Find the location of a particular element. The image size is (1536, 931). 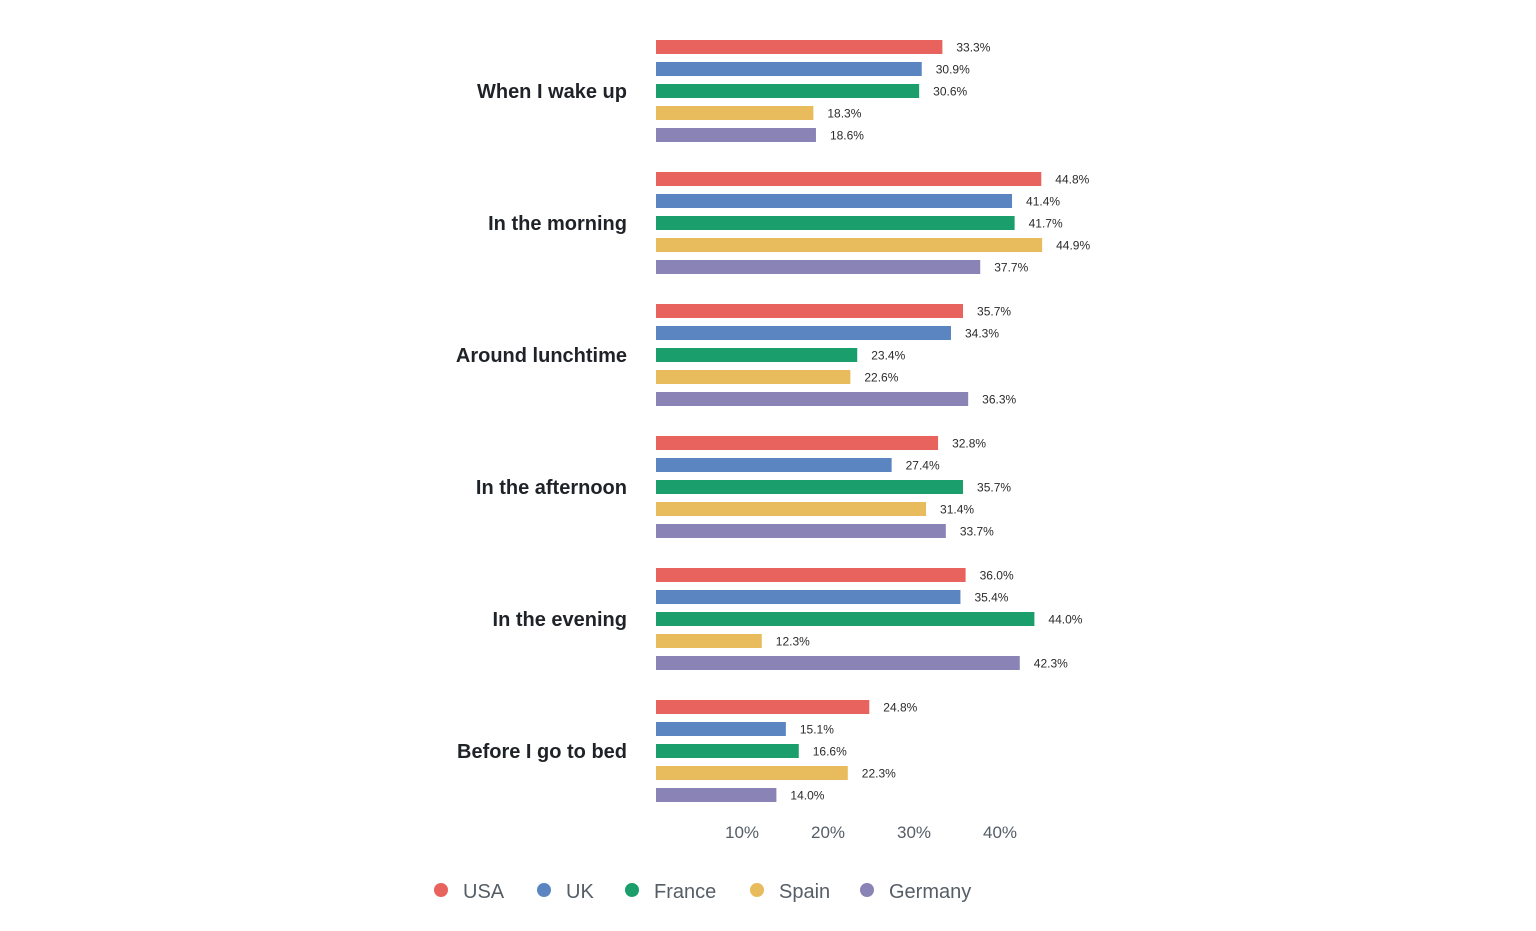

value-label-in-the-morning-uk: 41.4% is located at coordinates (1043, 202).